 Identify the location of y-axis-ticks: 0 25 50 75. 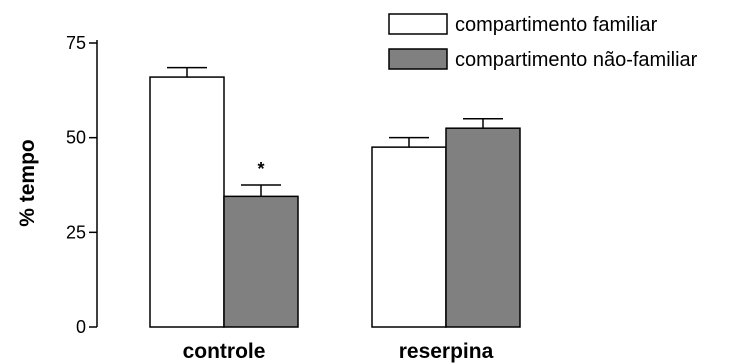
(81, 185).